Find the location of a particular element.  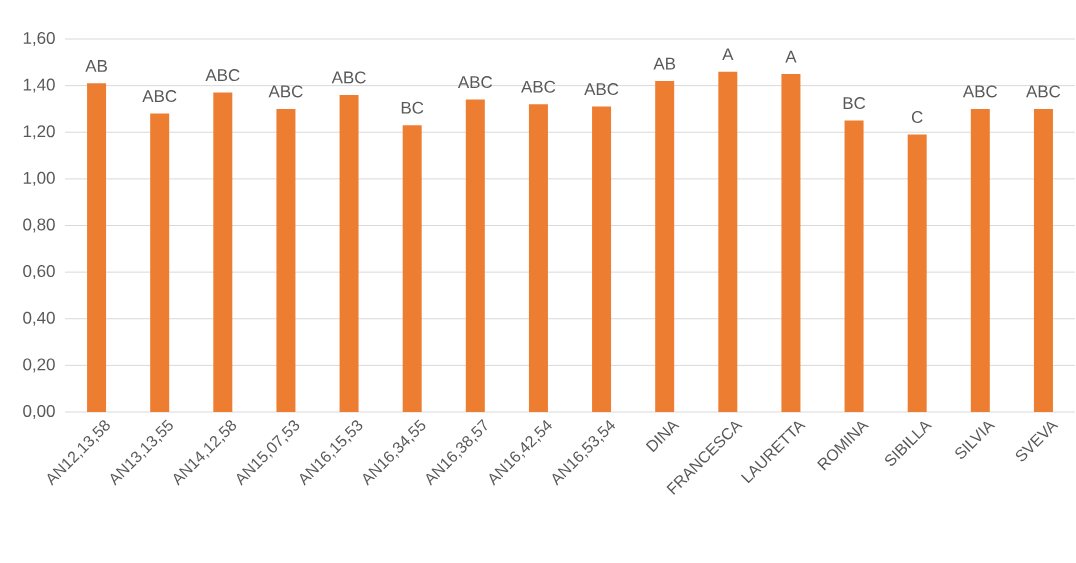

y-tick-label: 0,60 is located at coordinates (39, 272).